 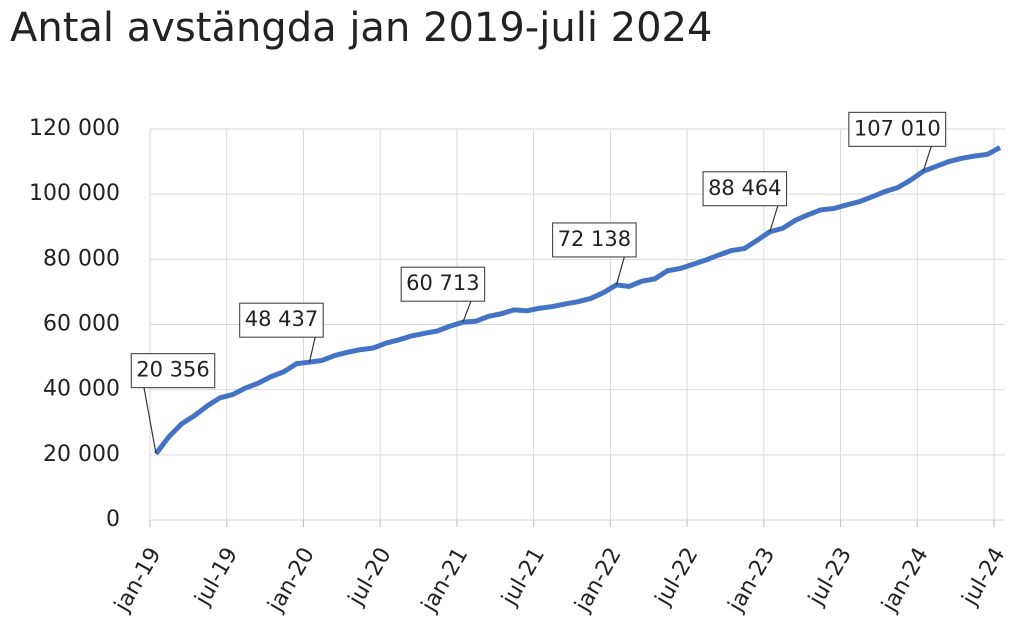 I want to click on x-tick-label: jan-19, so click(x=137, y=581).